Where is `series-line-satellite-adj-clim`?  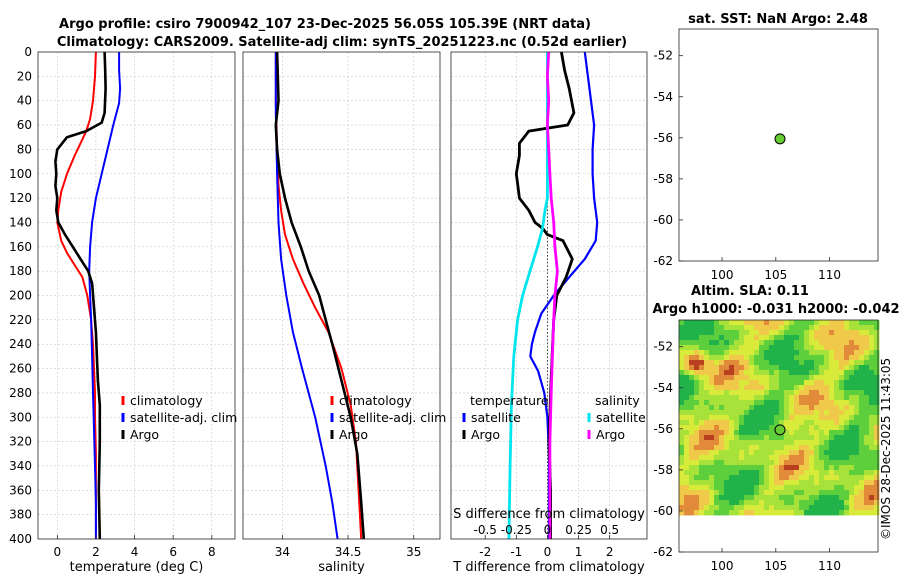 series-line-satellite-adj-clim is located at coordinates (105, 295).